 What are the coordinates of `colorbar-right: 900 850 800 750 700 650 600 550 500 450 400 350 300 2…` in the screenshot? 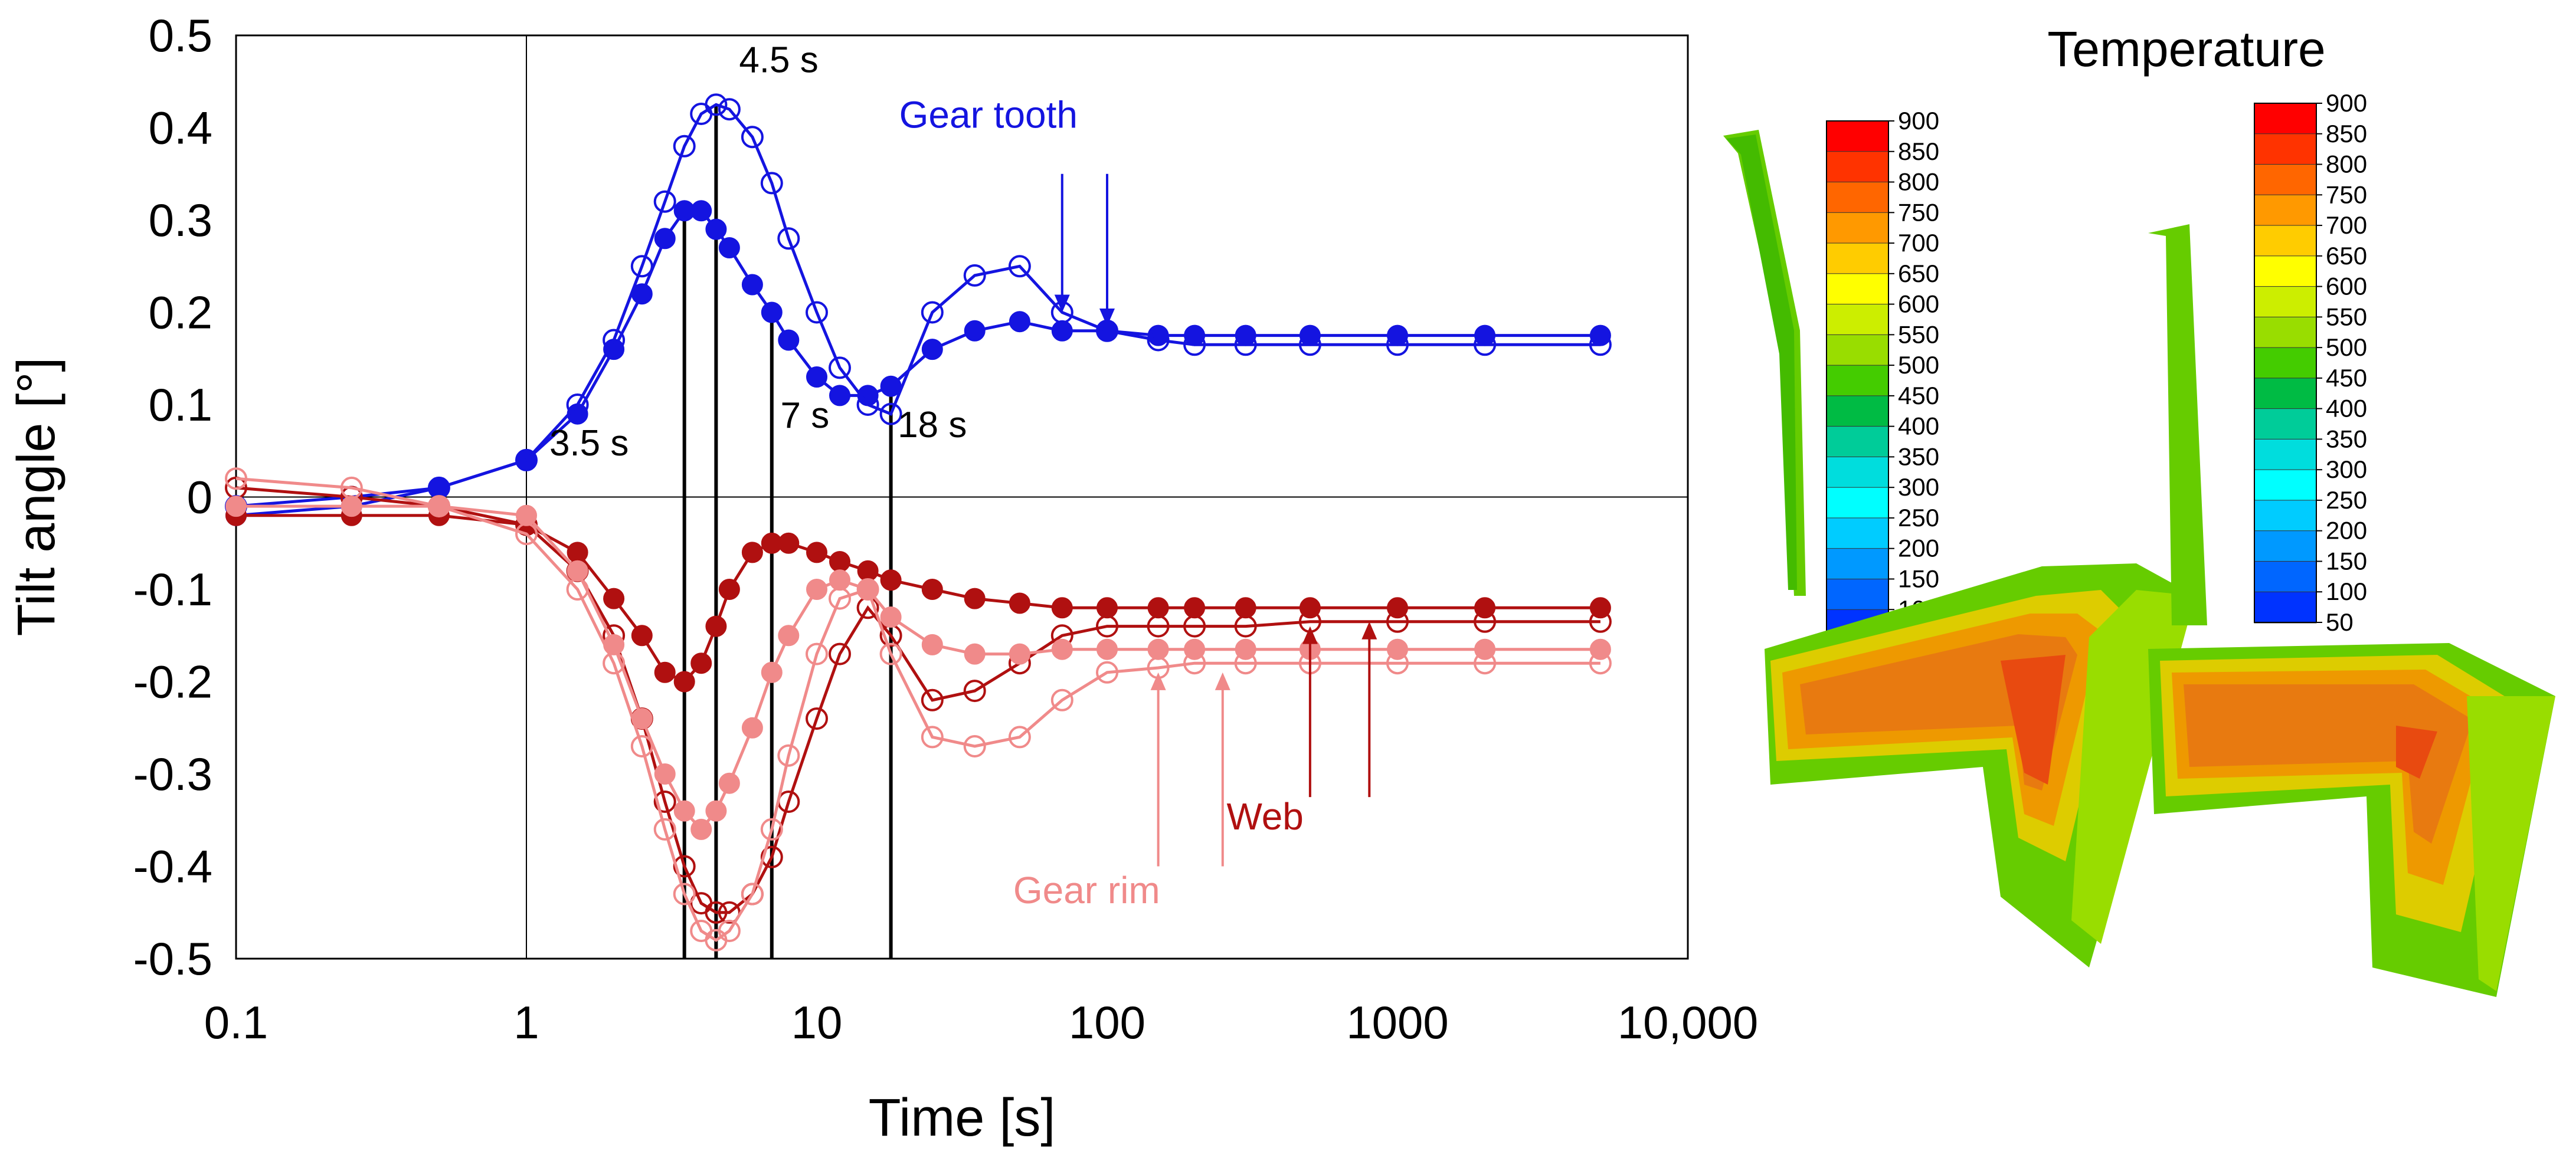 It's located at (2311, 362).